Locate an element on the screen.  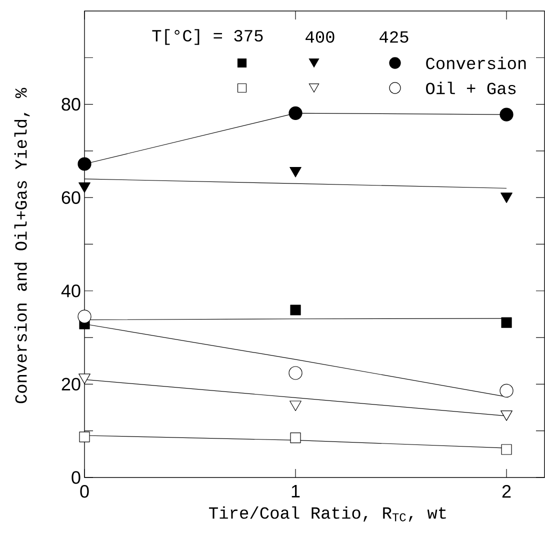
x-tick-label: 0 is located at coordinates (84, 491).